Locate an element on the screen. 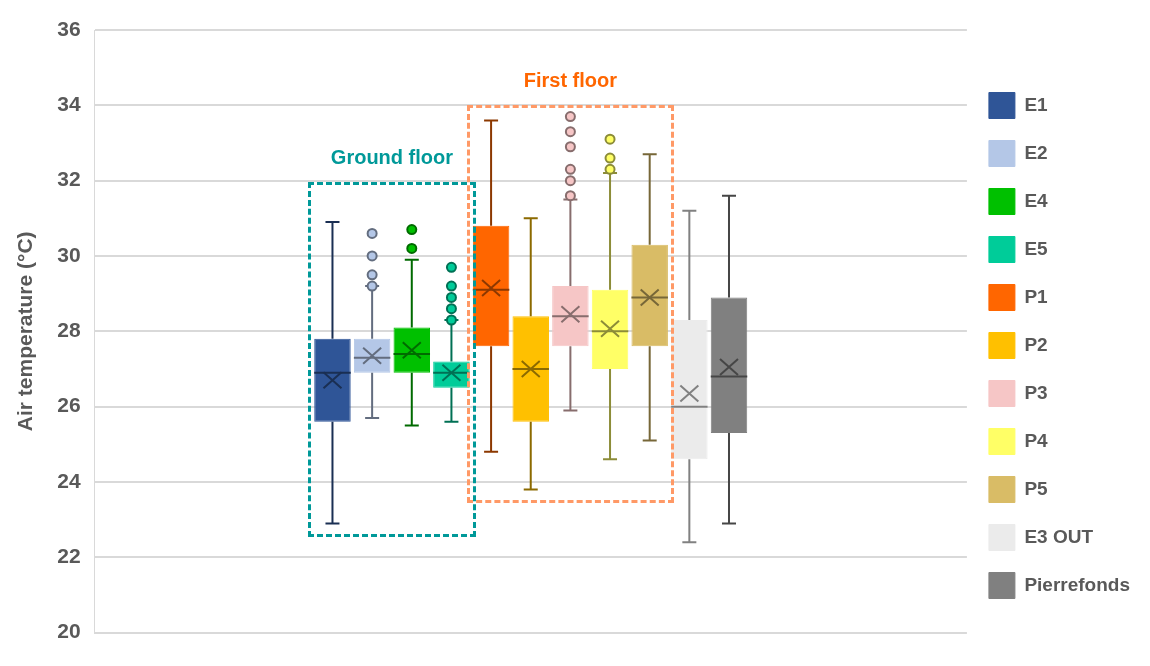 This screenshot has height=666, width=1150. y-tick-label: 36 is located at coordinates (69, 28).